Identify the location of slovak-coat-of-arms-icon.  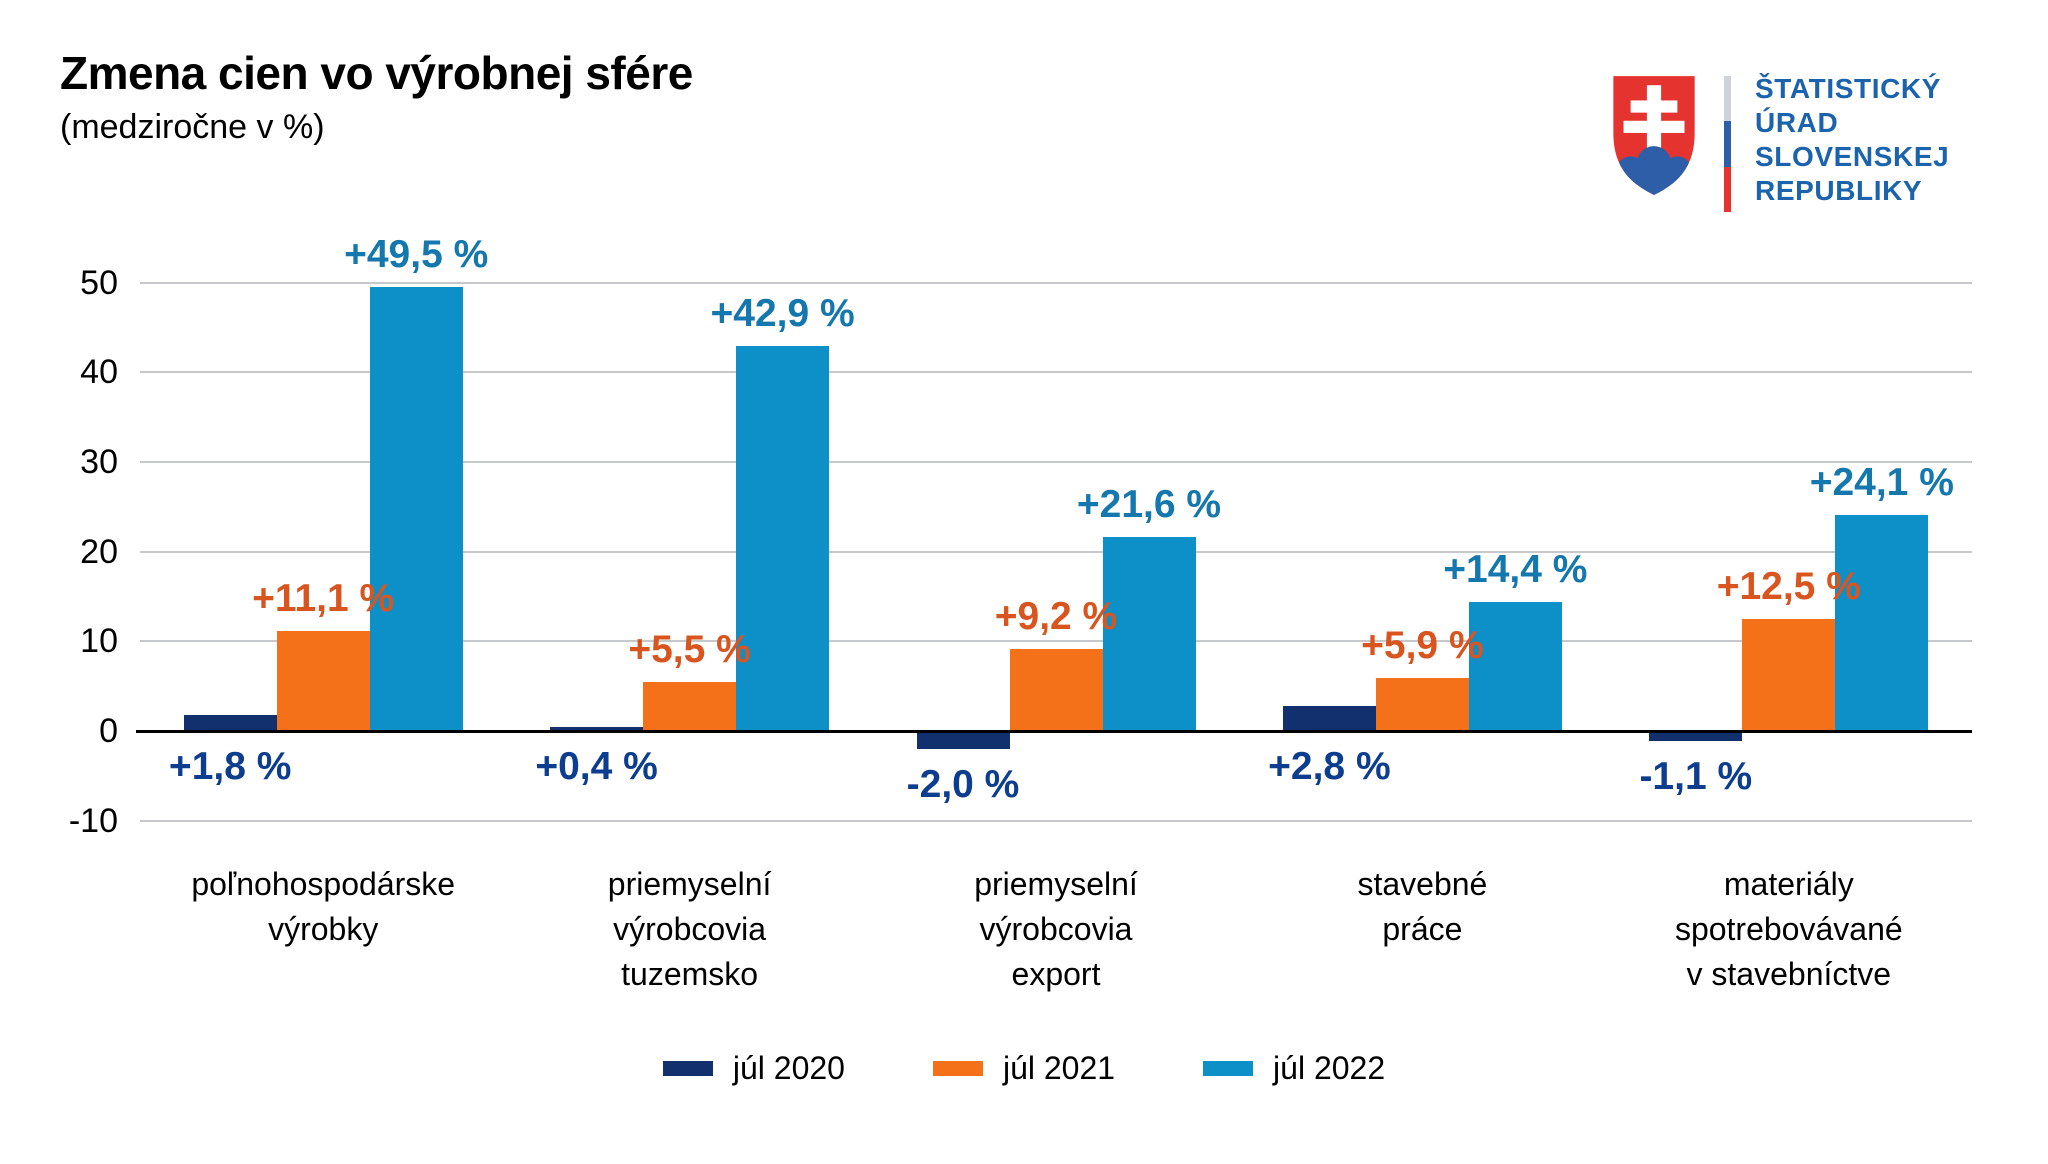
(1654, 135).